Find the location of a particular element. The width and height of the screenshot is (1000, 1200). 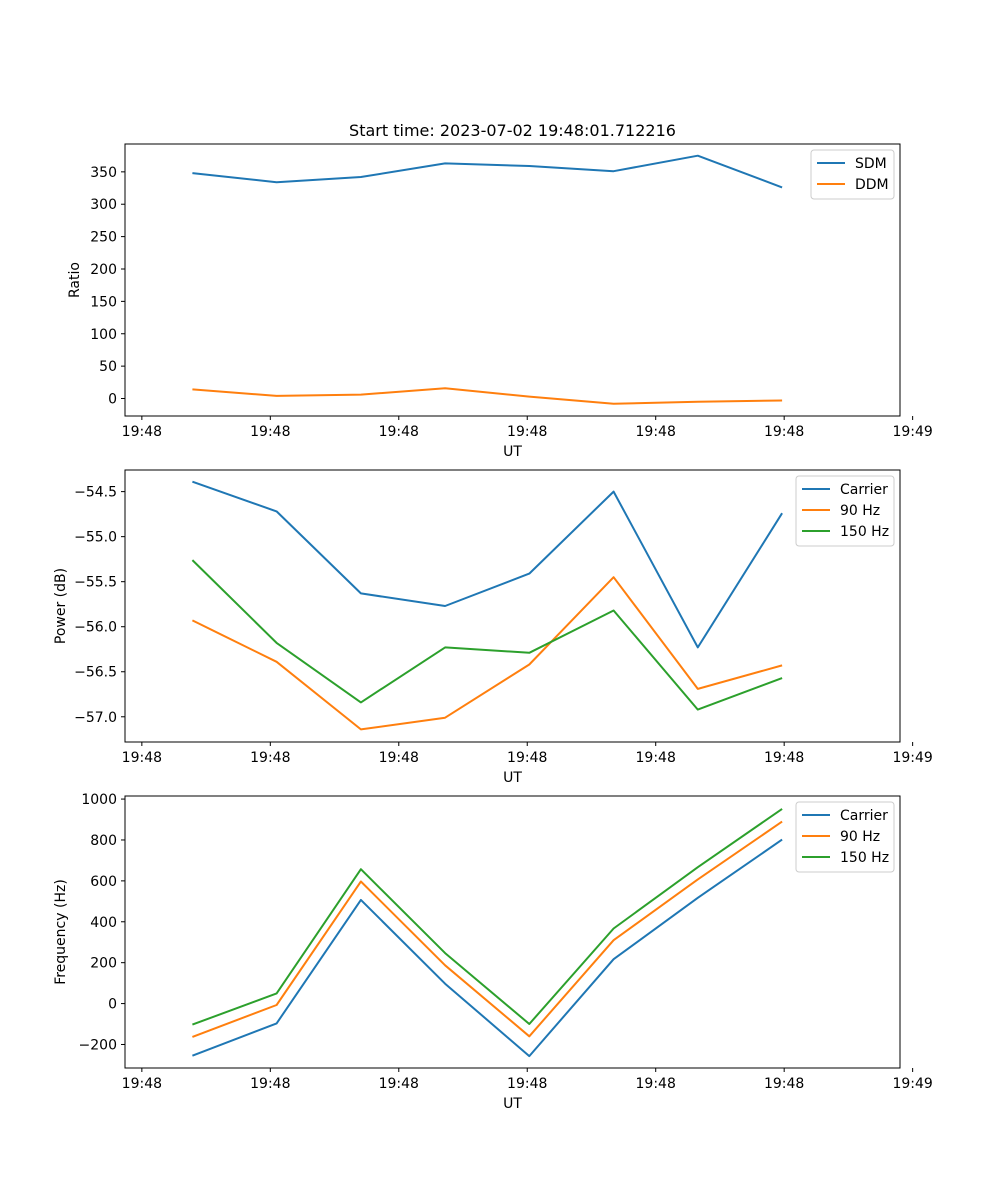

y-tick-label: 600 is located at coordinates (103, 882).